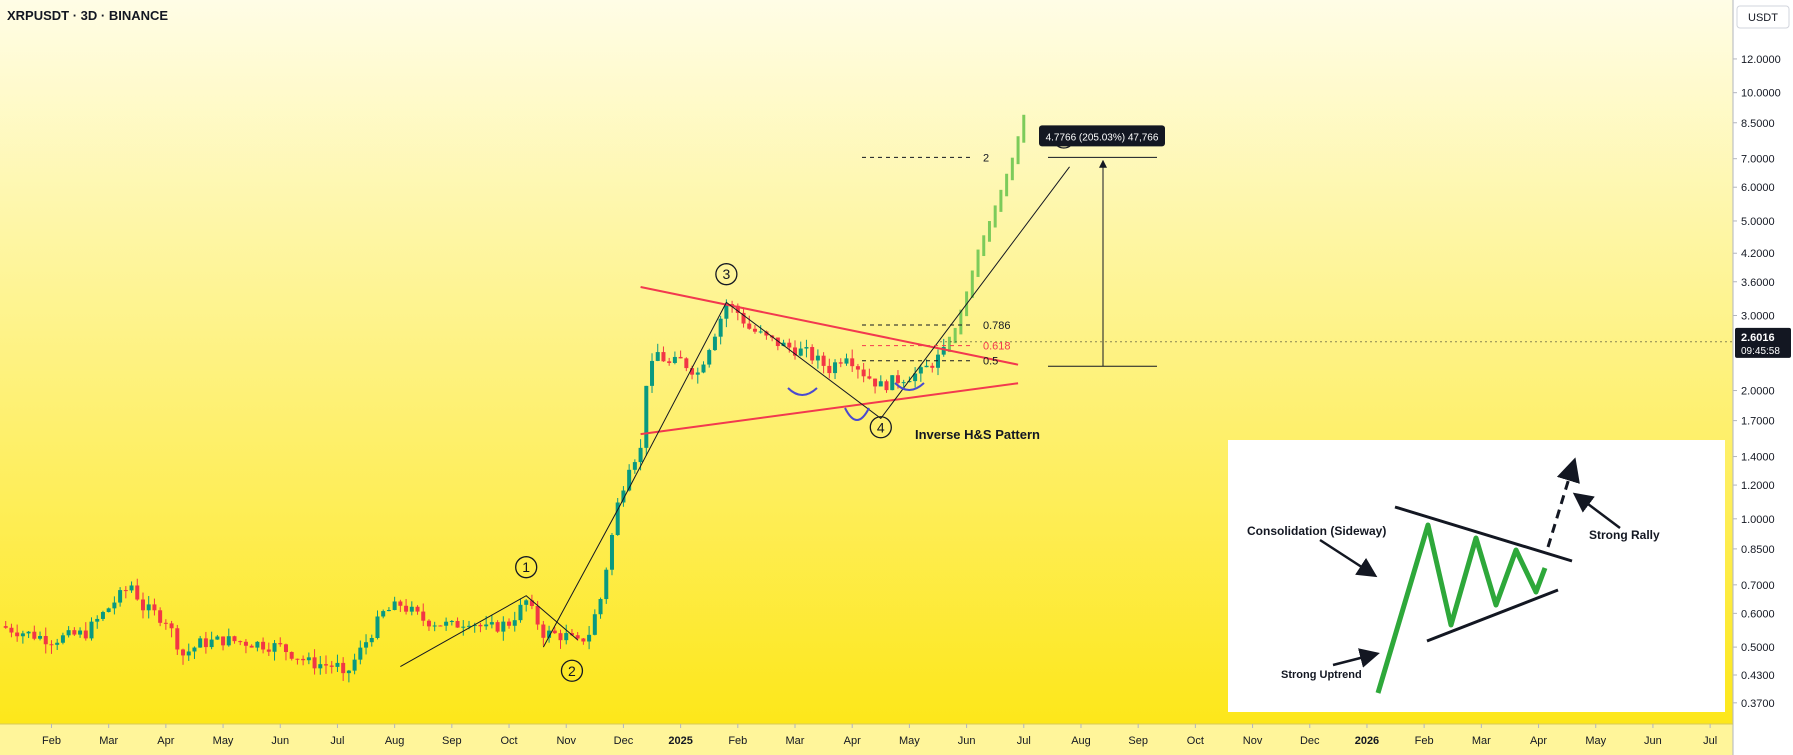 Image resolution: width=1793 pixels, height=755 pixels. Describe the element at coordinates (1102, 246) in the screenshot. I see `measure-tool: 4.7766 (205.03%) 47,766` at that location.